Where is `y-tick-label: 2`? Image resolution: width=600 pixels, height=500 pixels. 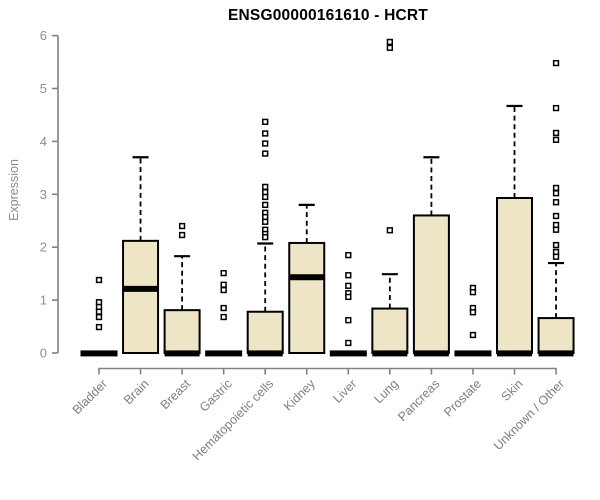
y-tick-label: 2 is located at coordinates (43, 247).